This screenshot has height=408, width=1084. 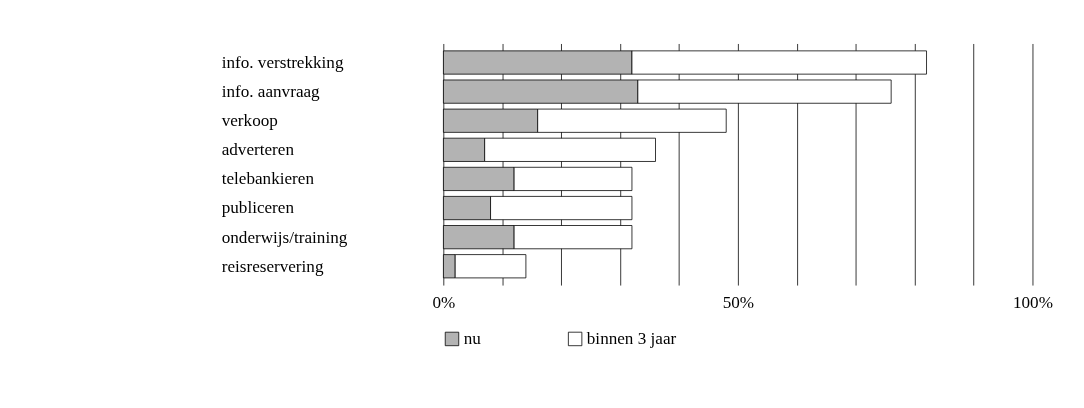 I want to click on x-tick-label: 100%, so click(x=1032, y=303).